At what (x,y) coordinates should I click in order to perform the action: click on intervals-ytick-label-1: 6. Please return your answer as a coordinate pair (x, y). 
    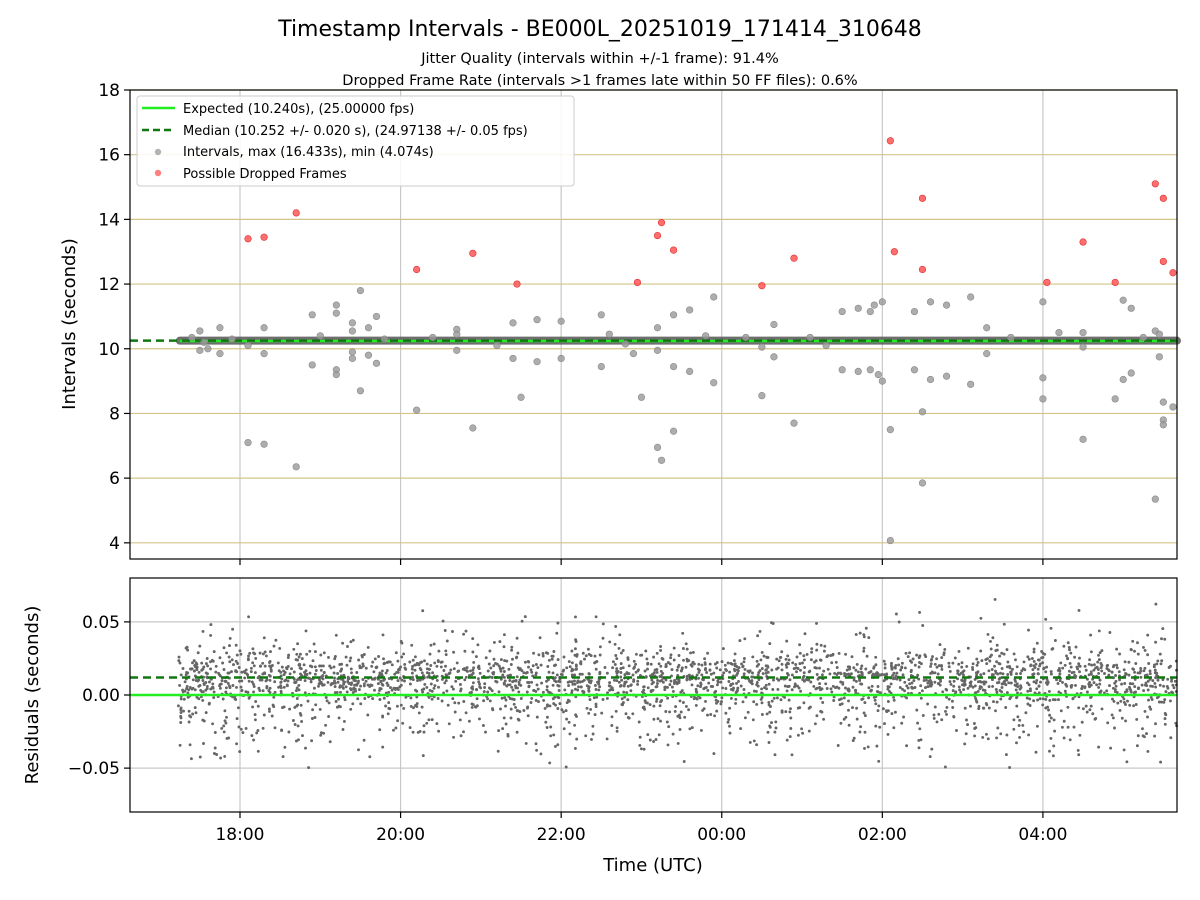
    Looking at the image, I should click on (114, 479).